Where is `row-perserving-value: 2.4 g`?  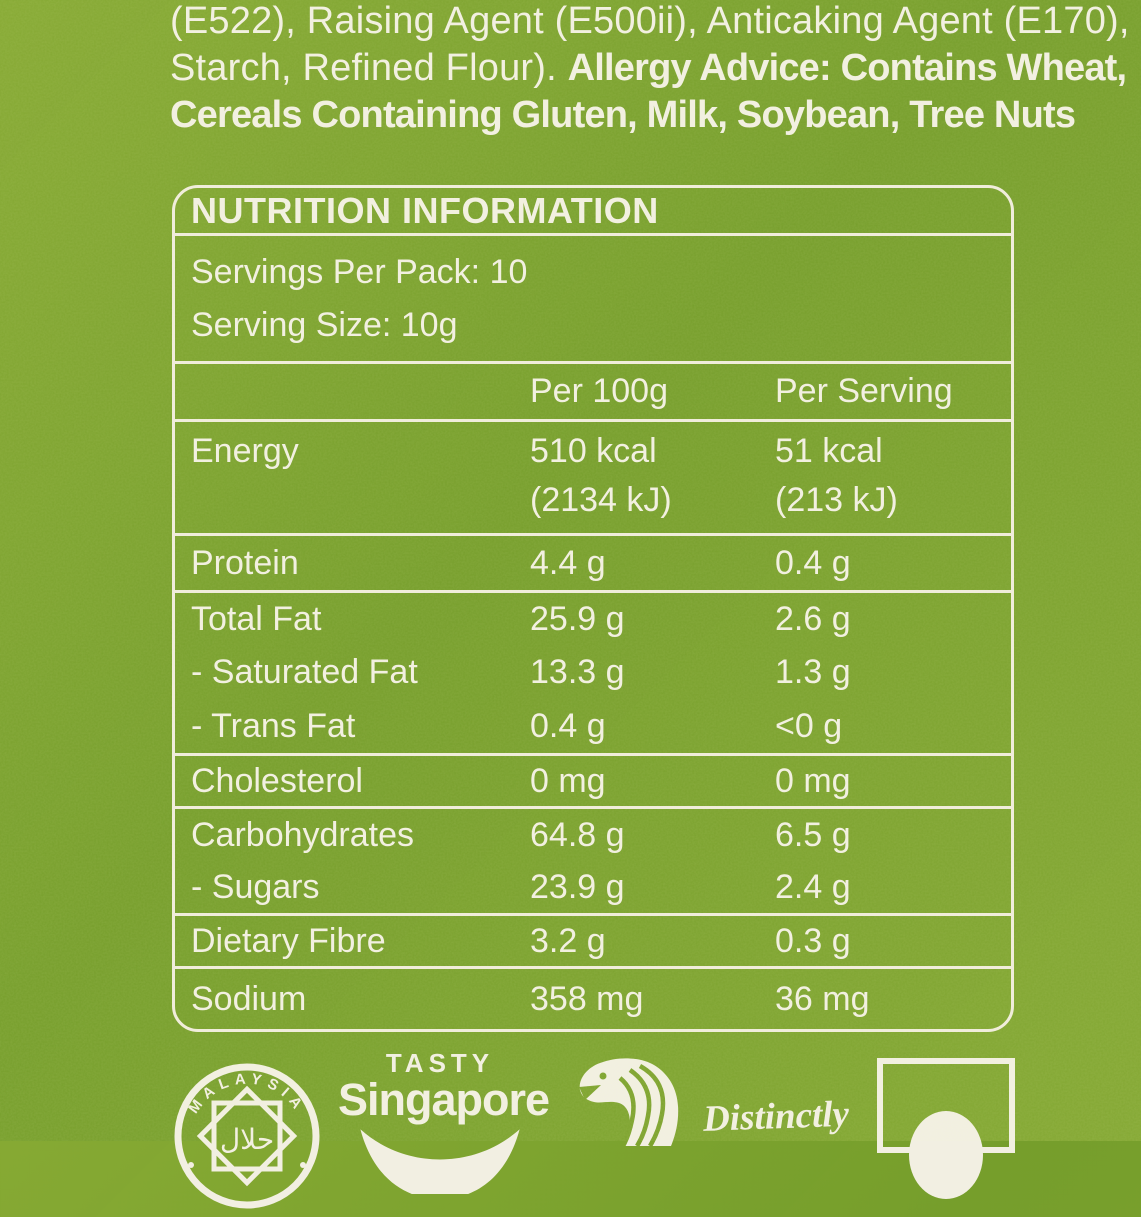
row-perserving-value: 2.4 g is located at coordinates (813, 886).